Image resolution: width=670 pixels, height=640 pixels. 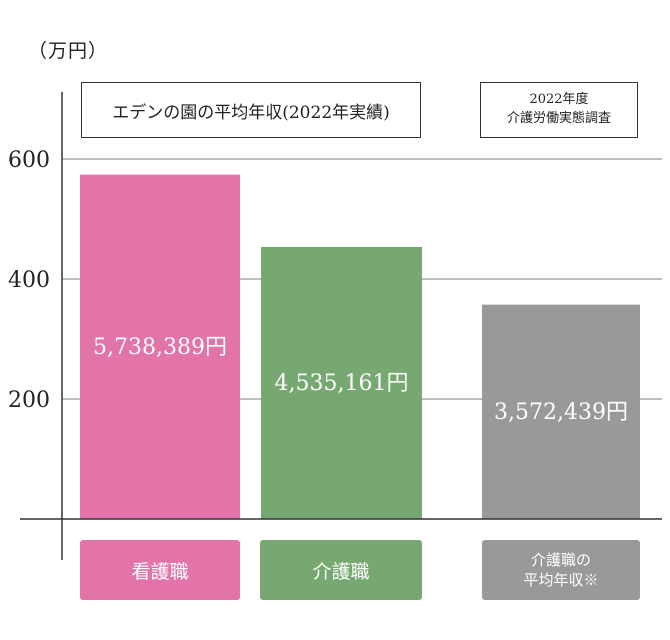 I want to click on category-label-caregiver: 介護職, so click(x=341, y=570).